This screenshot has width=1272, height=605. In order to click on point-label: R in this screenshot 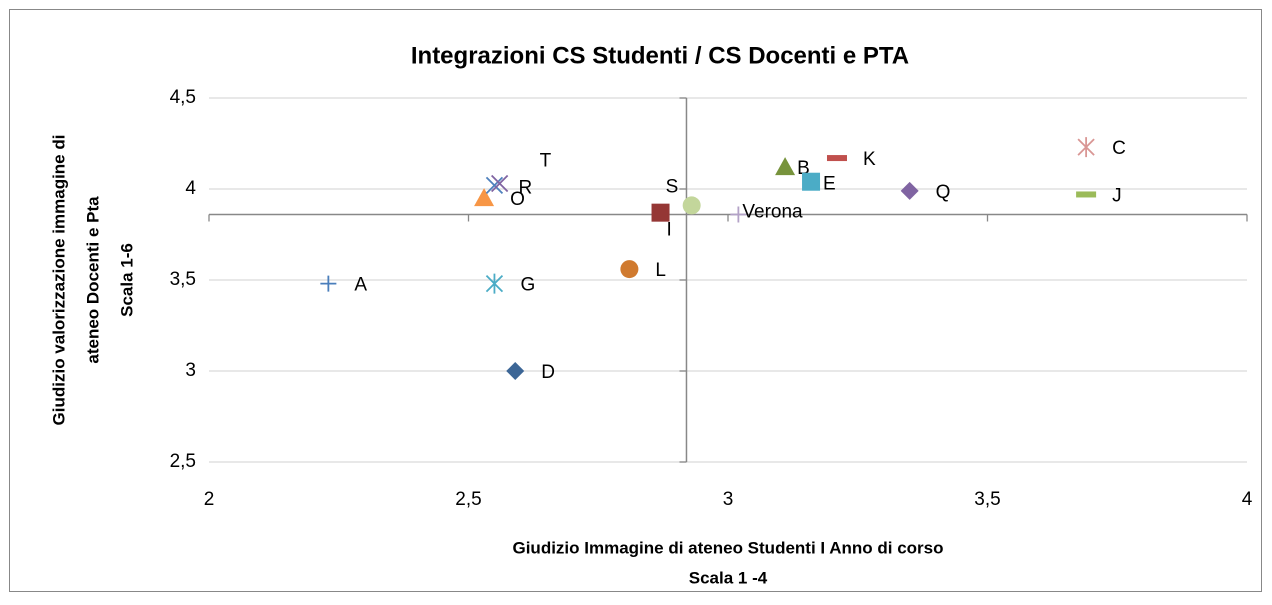, I will do `click(525, 187)`.